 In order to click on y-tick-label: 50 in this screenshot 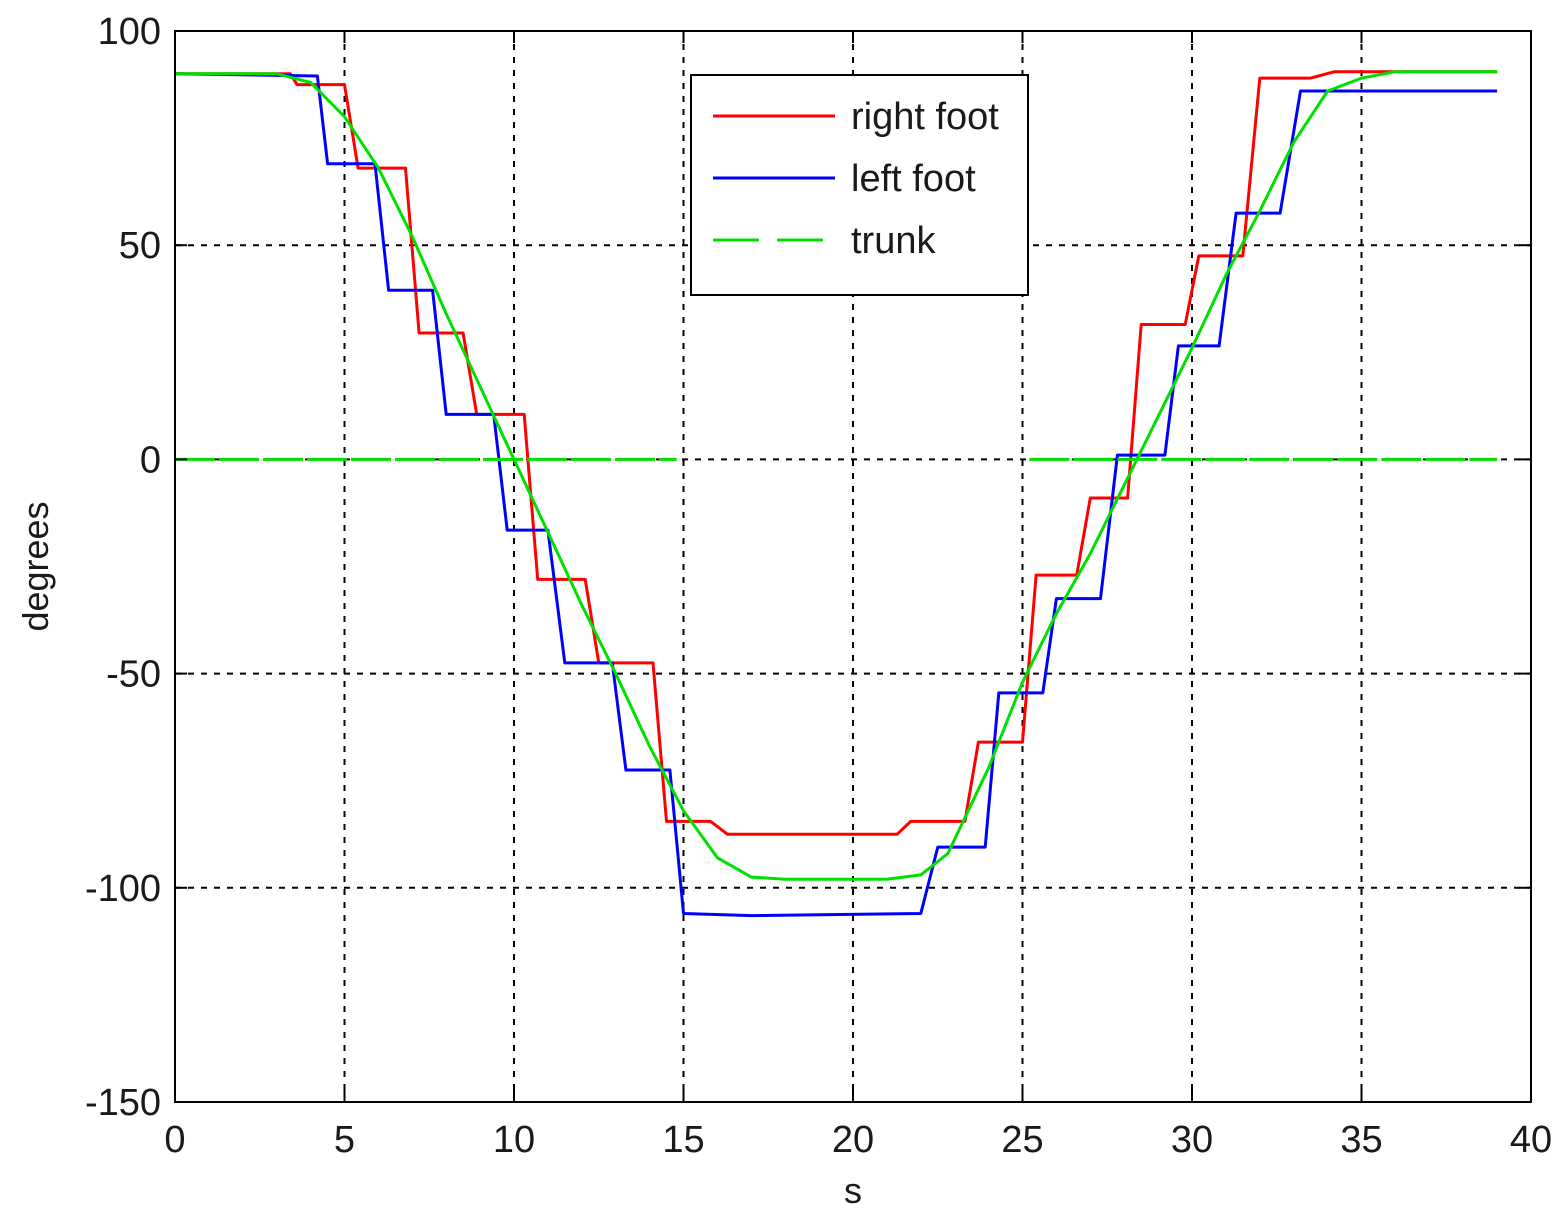, I will do `click(140, 246)`.